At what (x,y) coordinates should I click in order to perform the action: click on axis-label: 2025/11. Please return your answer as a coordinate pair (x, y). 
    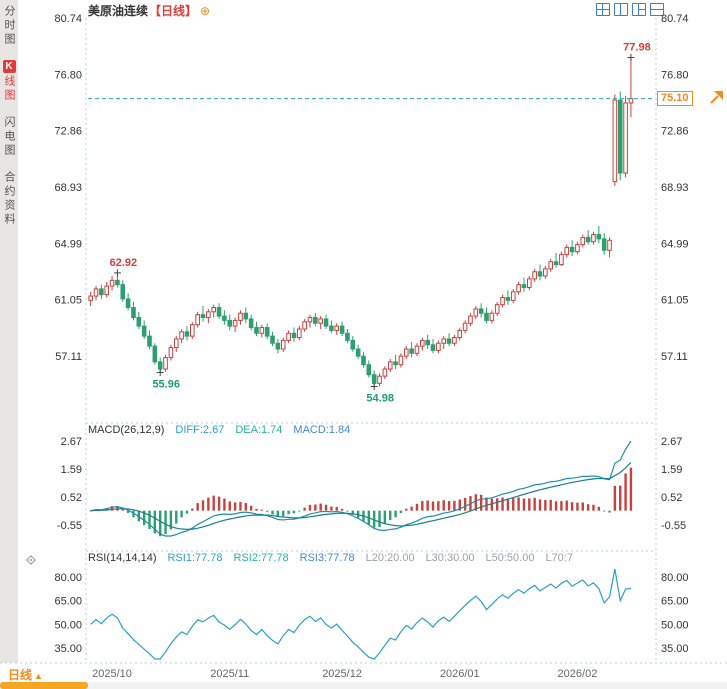
    Looking at the image, I should click on (229, 674).